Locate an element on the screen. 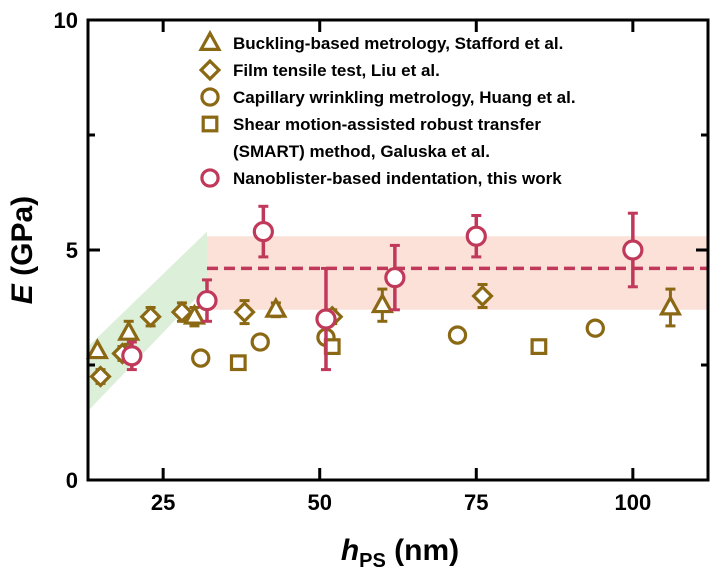 This screenshot has width=727, height=575. legend-item-2: Film tensile test, Liu et al. is located at coordinates (319, 70).